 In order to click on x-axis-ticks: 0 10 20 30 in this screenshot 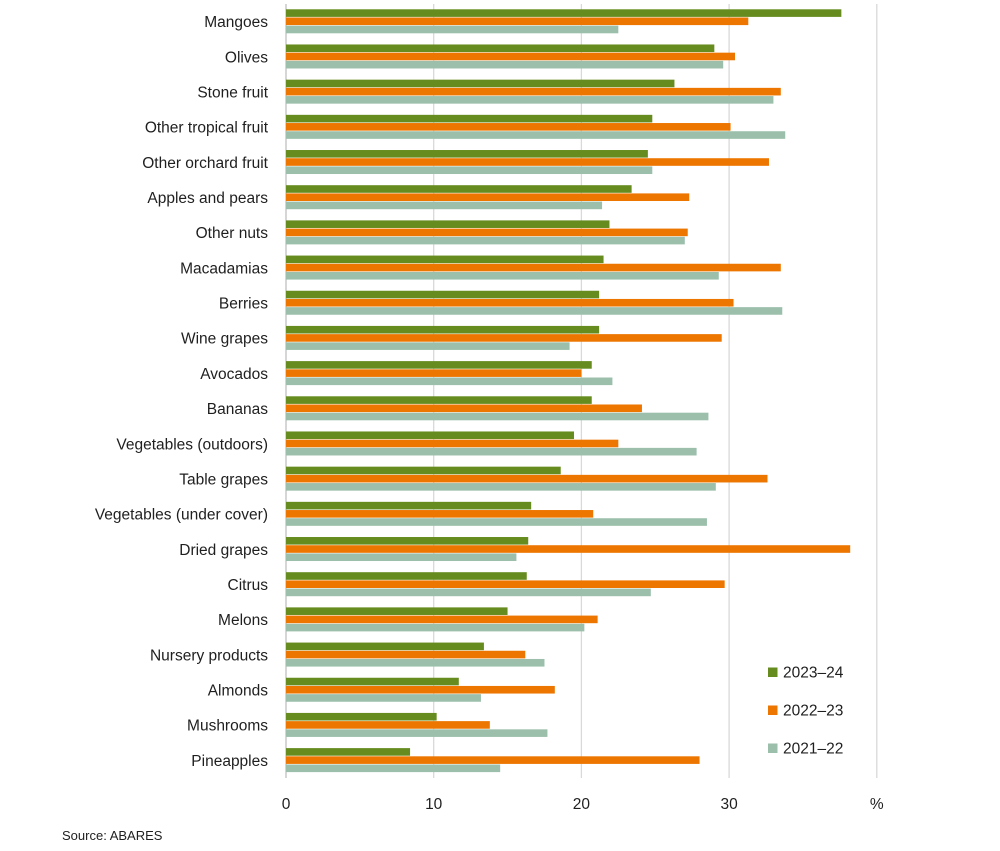, I will do `click(510, 804)`.